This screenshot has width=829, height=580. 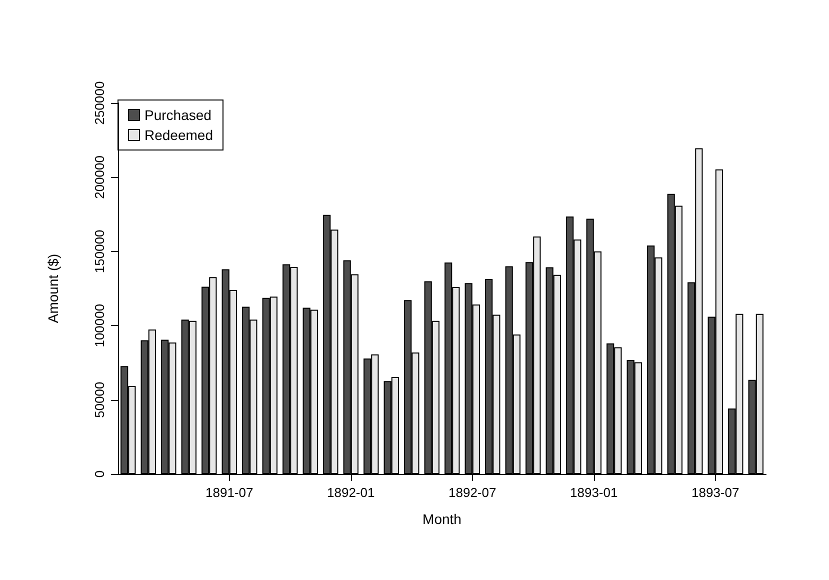 I want to click on y-tick-label: 0, so click(x=99, y=474).